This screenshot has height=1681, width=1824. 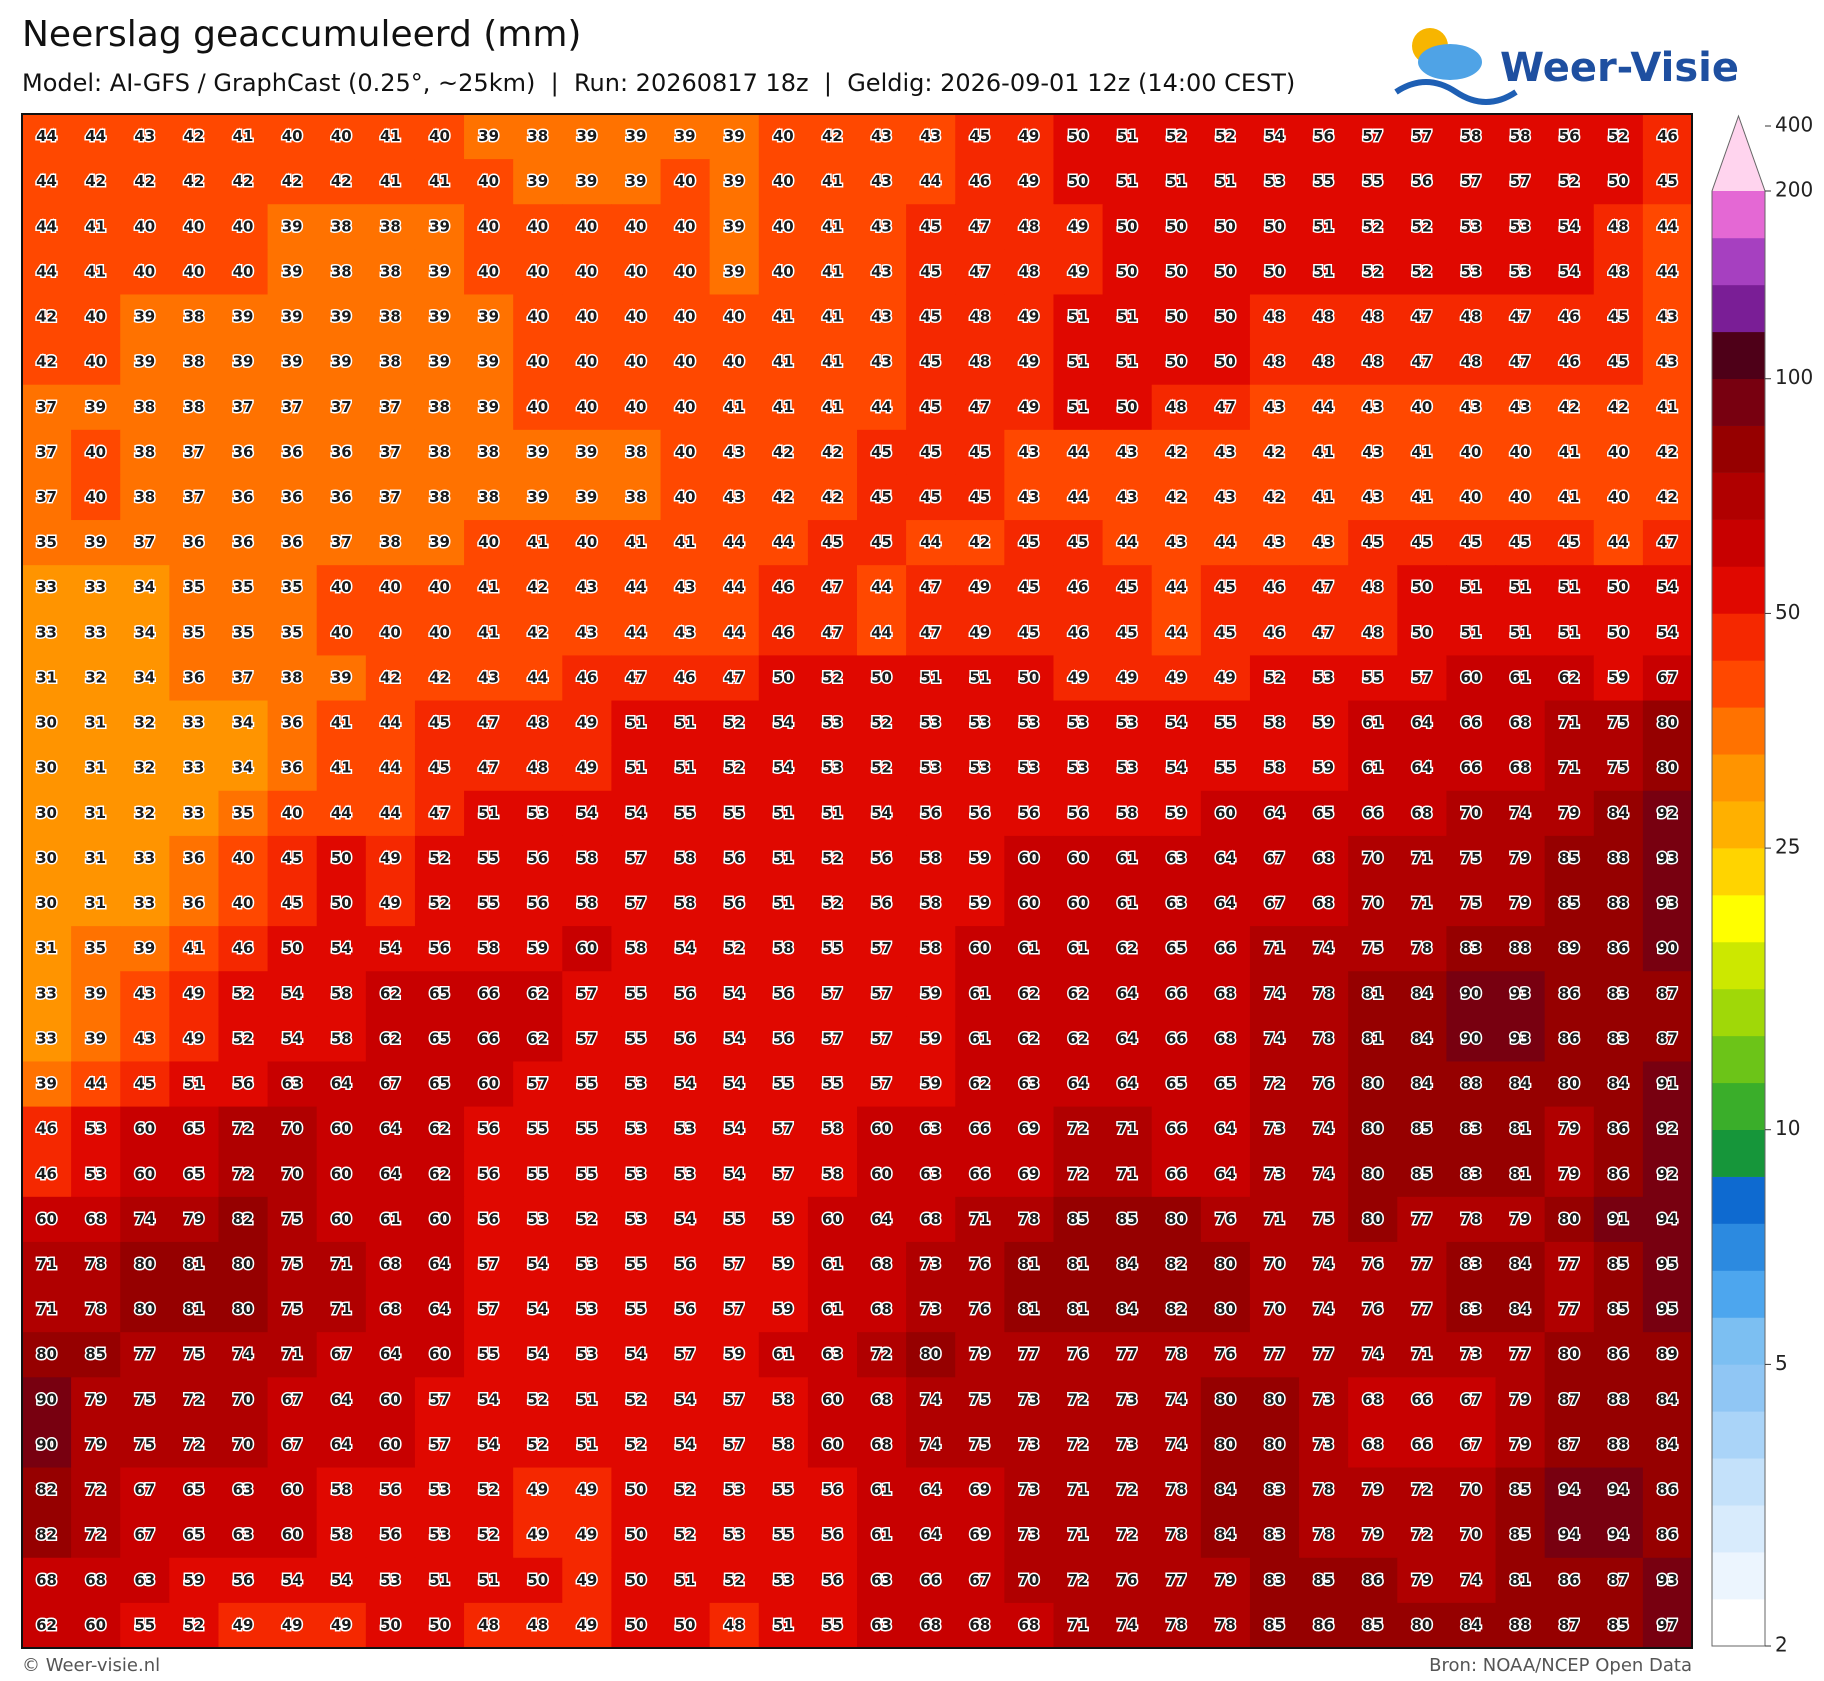 What do you see at coordinates (1078, 181) in the screenshot?
I see `cell-value: 50` at bounding box center [1078, 181].